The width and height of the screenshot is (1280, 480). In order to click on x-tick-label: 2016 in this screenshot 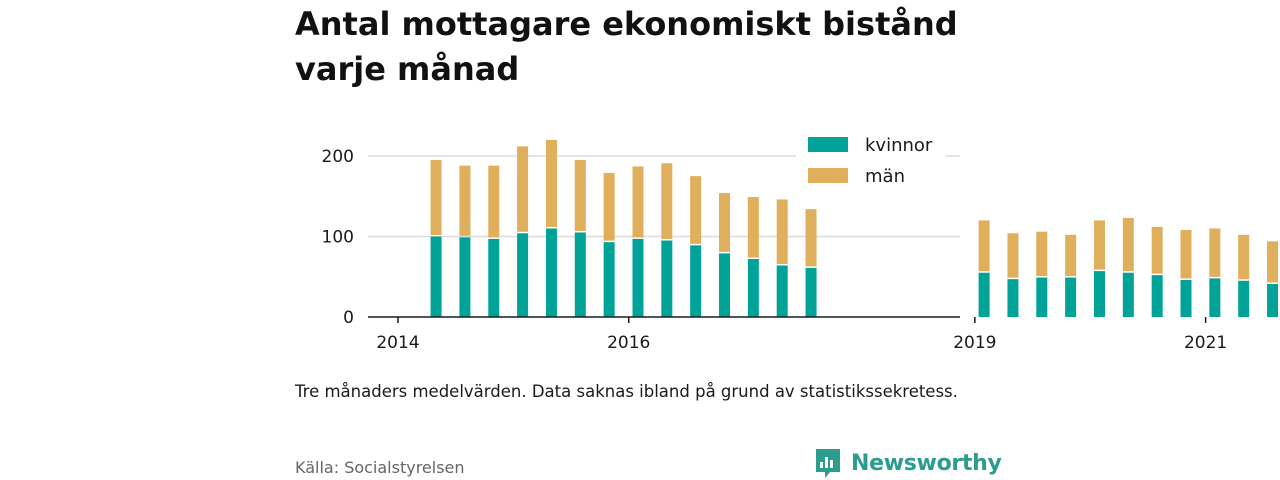, I will do `click(628, 343)`.